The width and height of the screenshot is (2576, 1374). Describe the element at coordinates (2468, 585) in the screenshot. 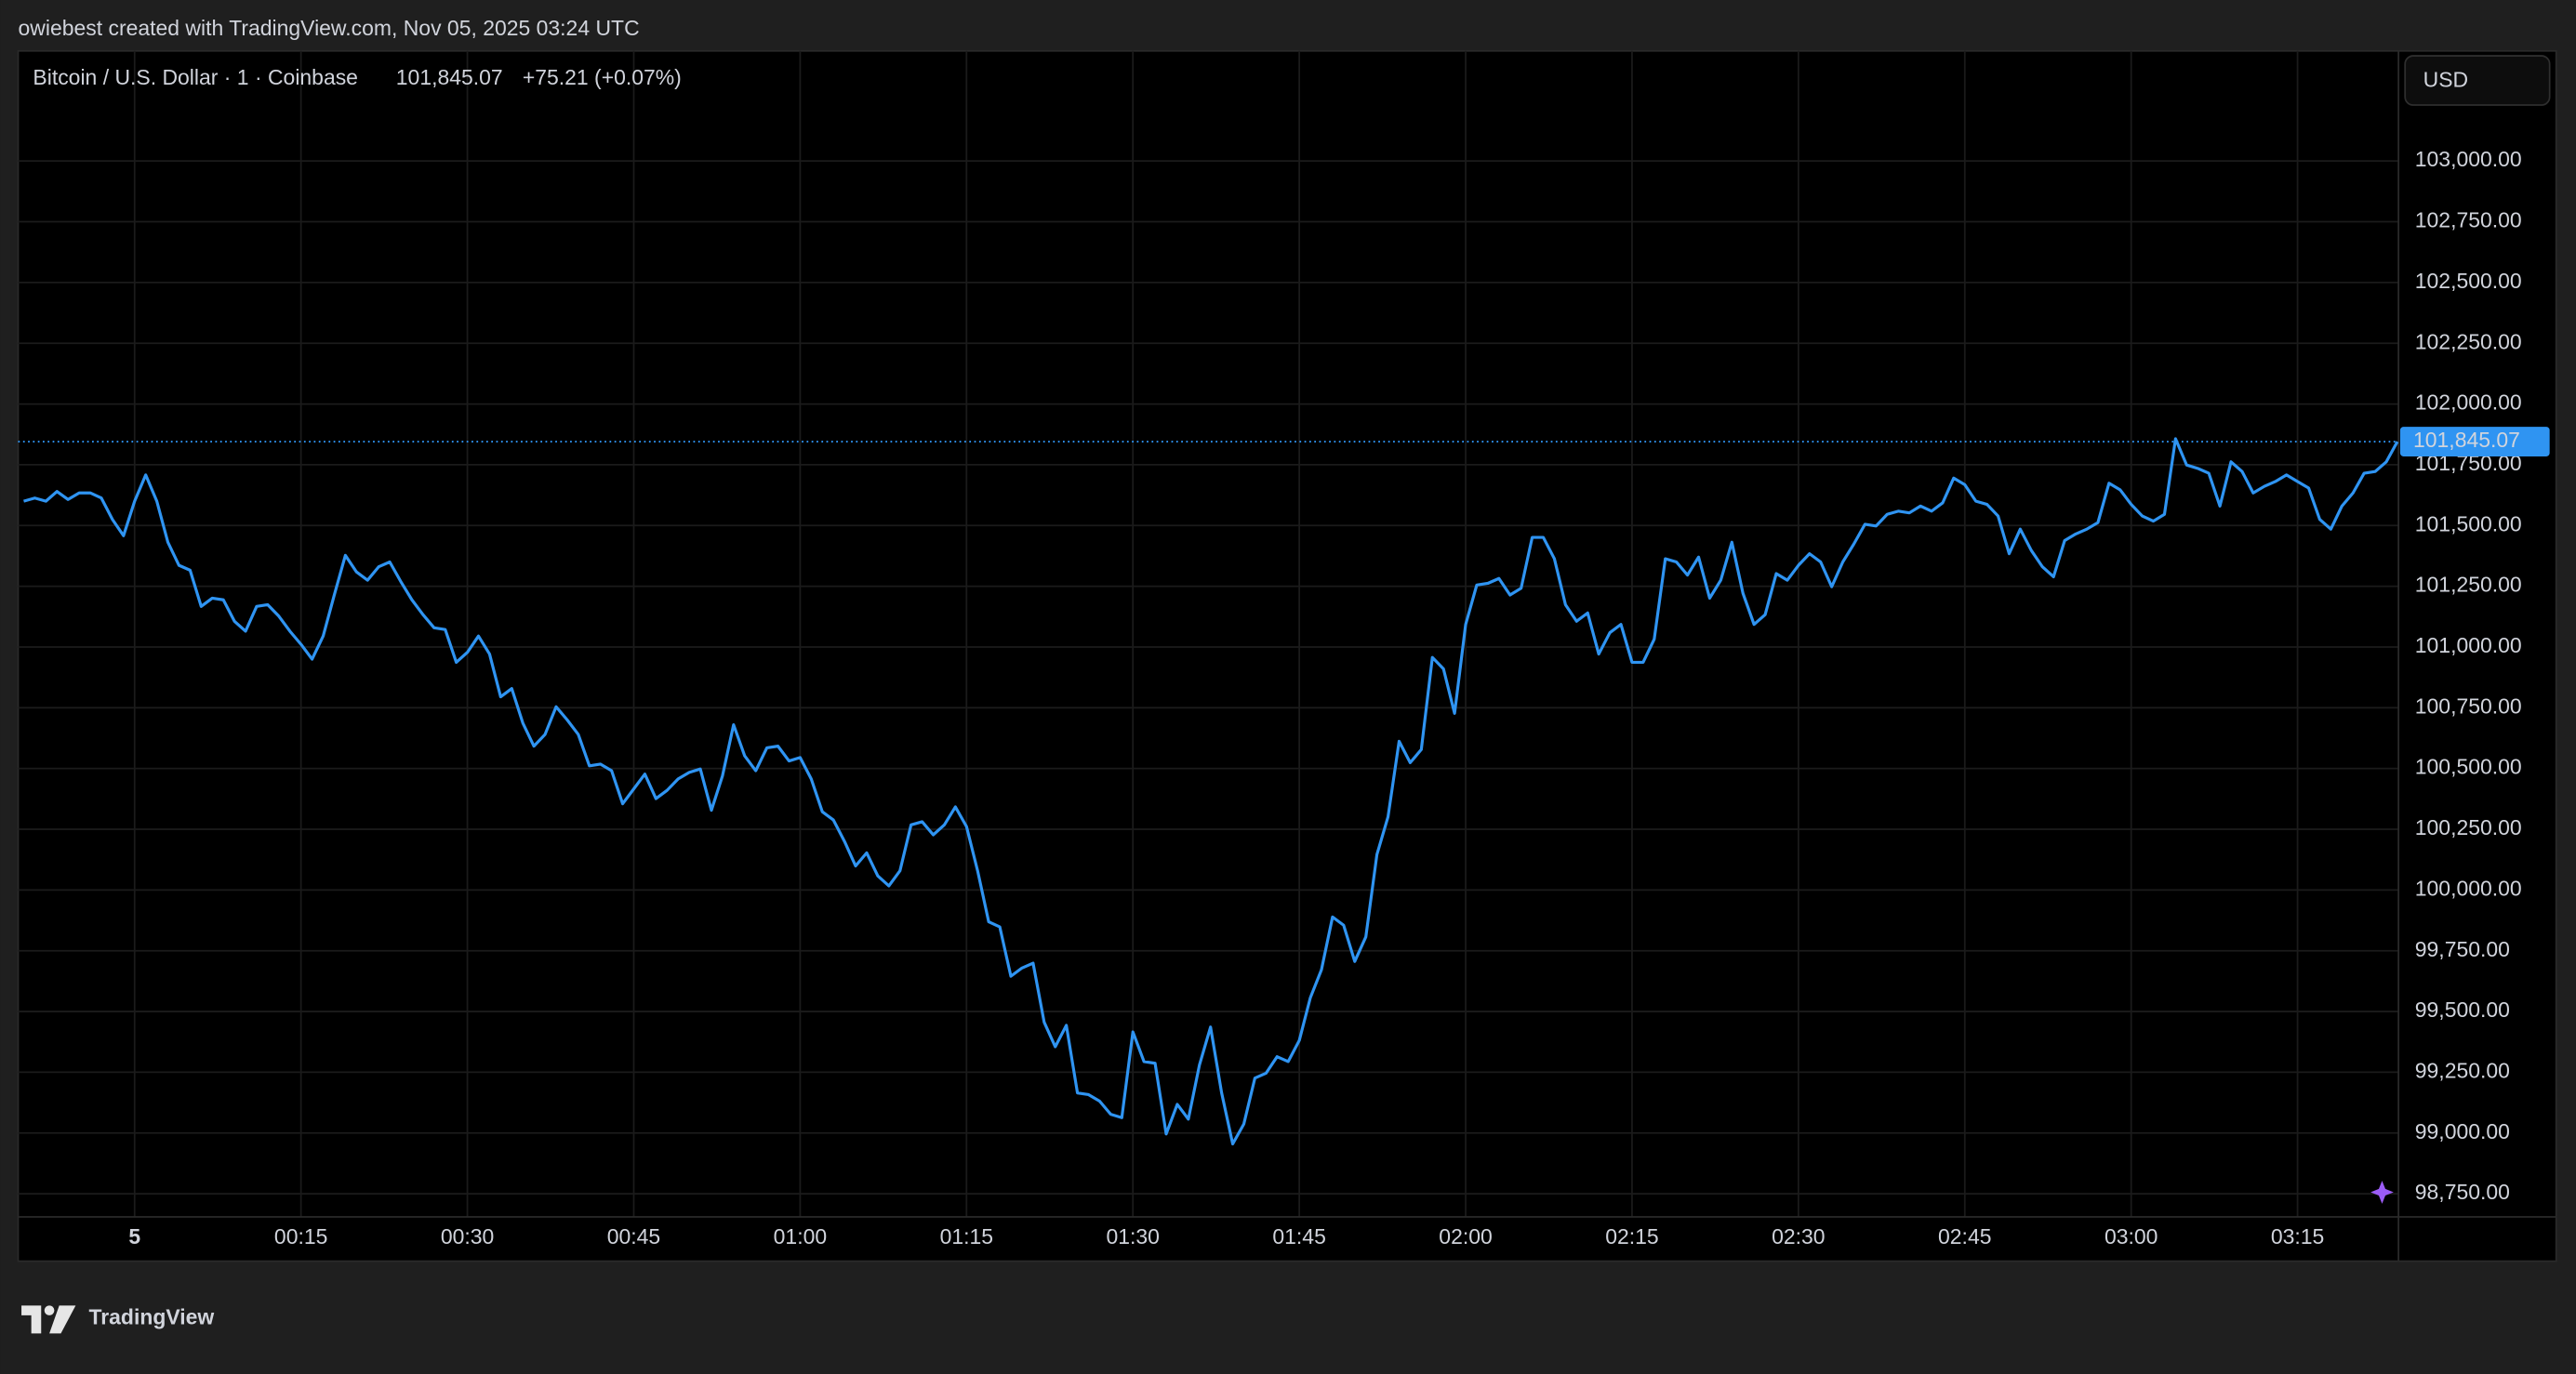

I see `y-tick-label: 101,250.00` at that location.